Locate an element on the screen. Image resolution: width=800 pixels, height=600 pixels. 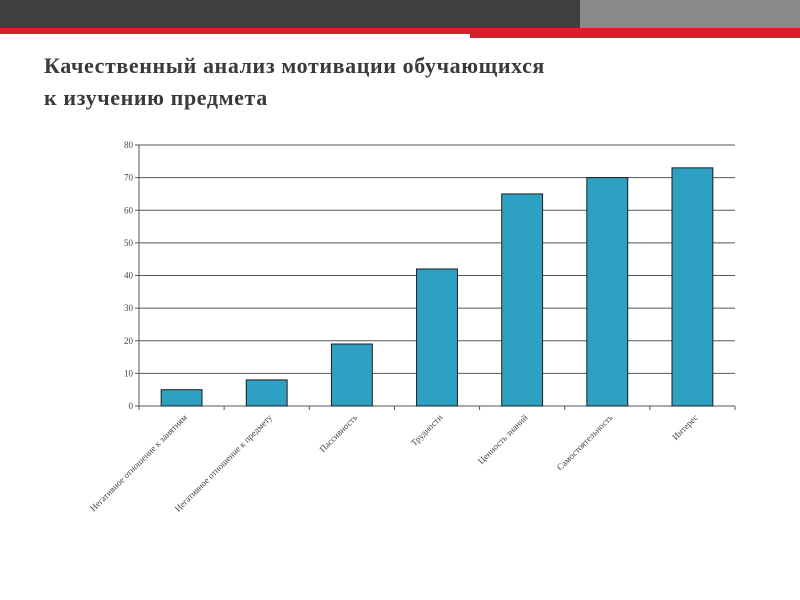
x-category-label: Самостоятельность is located at coordinates (585, 442).